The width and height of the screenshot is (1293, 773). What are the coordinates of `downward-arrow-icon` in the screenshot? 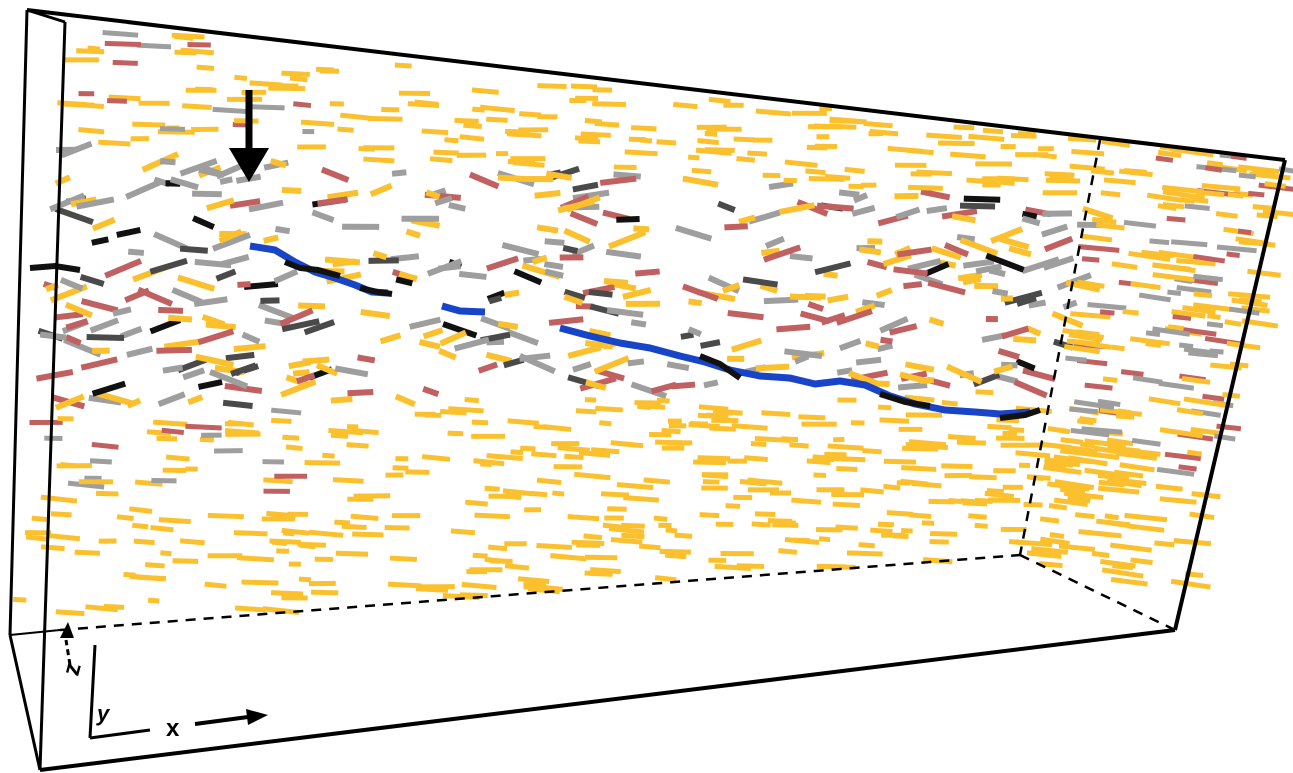 It's located at (249, 136).